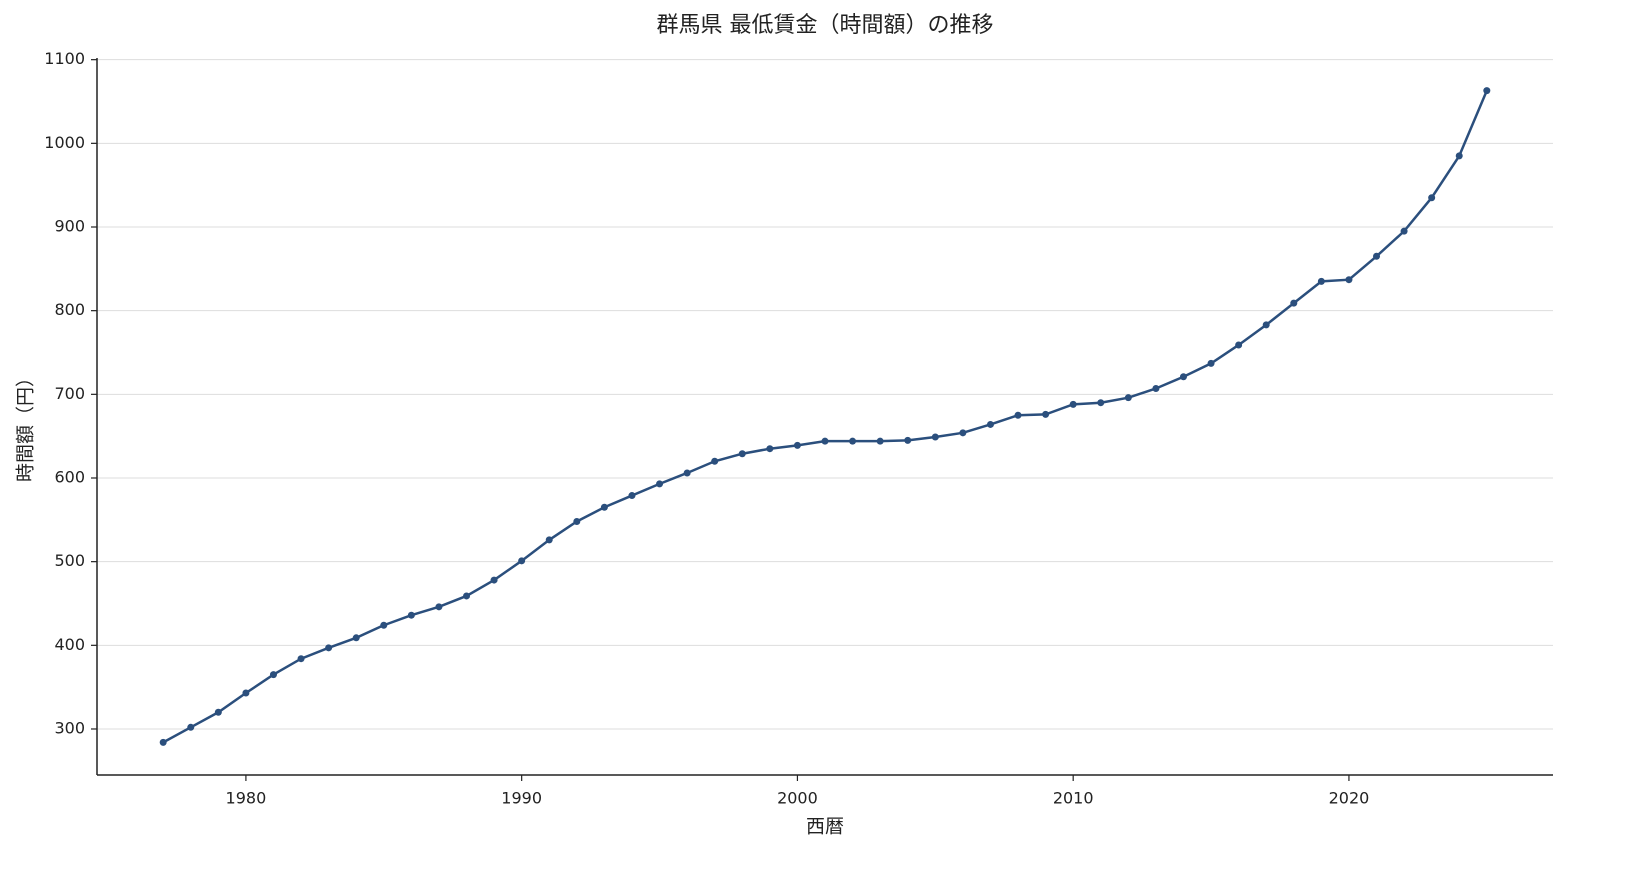  Describe the element at coordinates (825, 827) in the screenshot. I see `x-axis-label: 西暦` at that location.